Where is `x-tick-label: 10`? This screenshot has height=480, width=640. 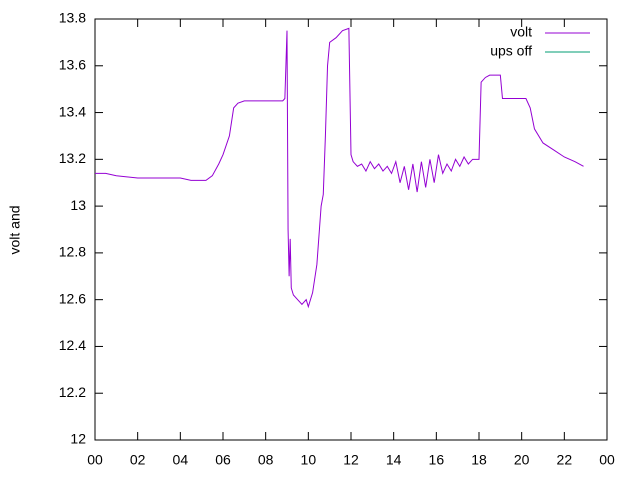
x-tick-label: 10 is located at coordinates (309, 460).